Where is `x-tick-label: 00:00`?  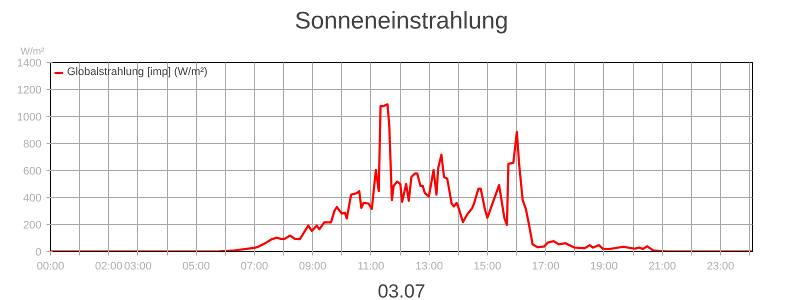
x-tick-label: 00:00 is located at coordinates (50, 266).